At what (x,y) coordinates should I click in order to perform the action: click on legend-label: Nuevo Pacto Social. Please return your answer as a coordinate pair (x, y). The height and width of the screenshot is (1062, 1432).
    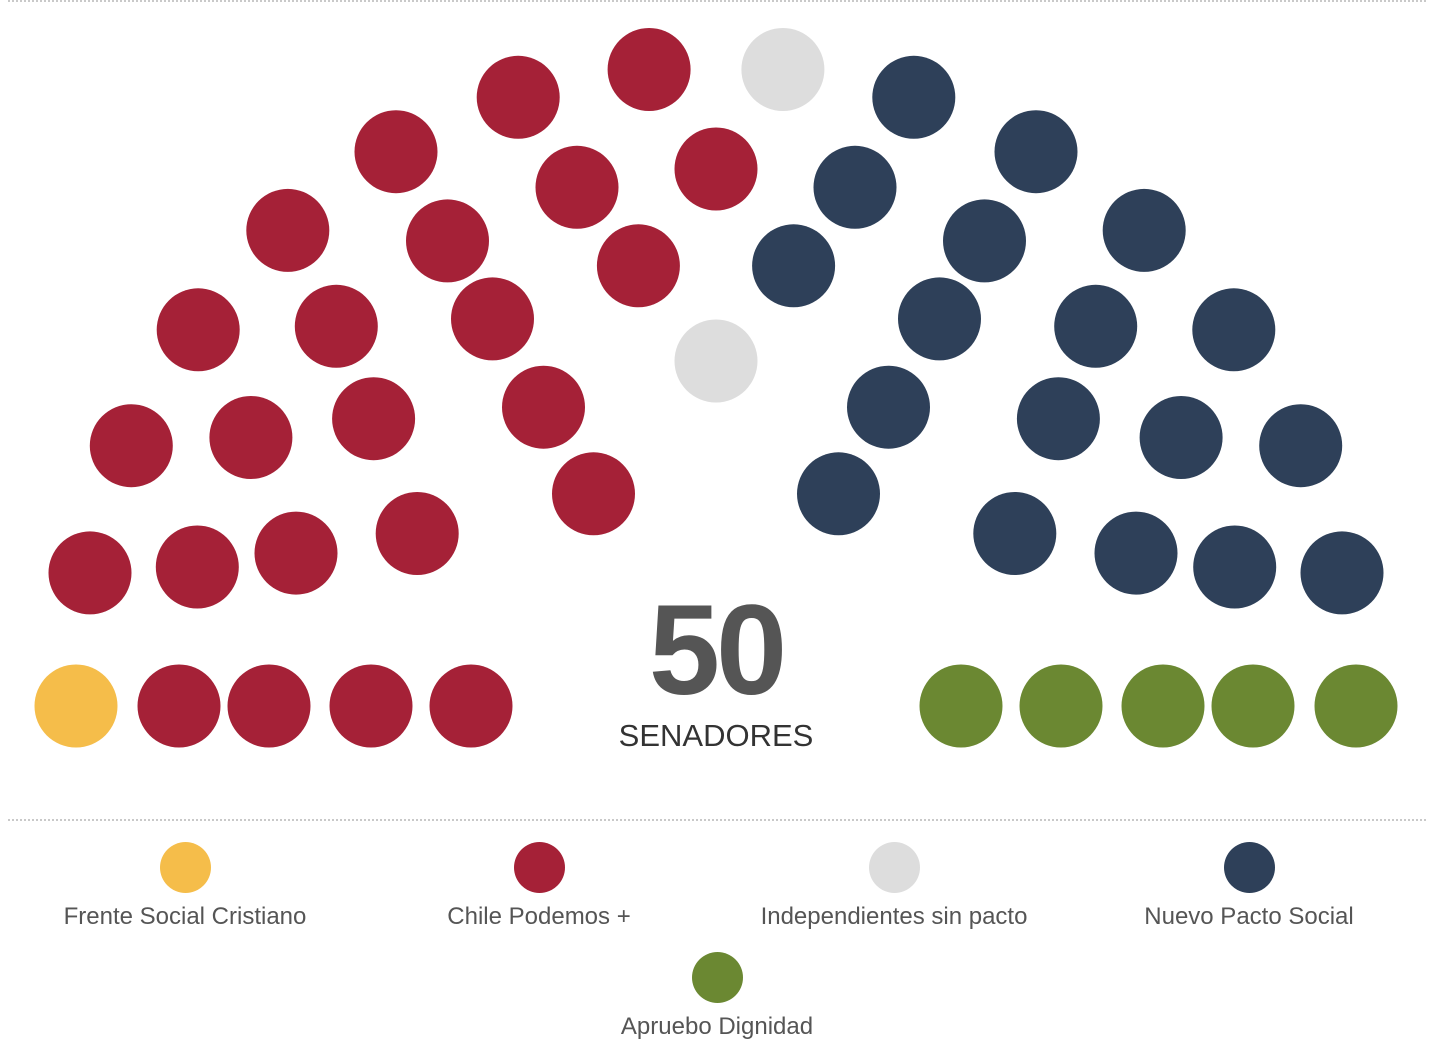
    Looking at the image, I should click on (1249, 916).